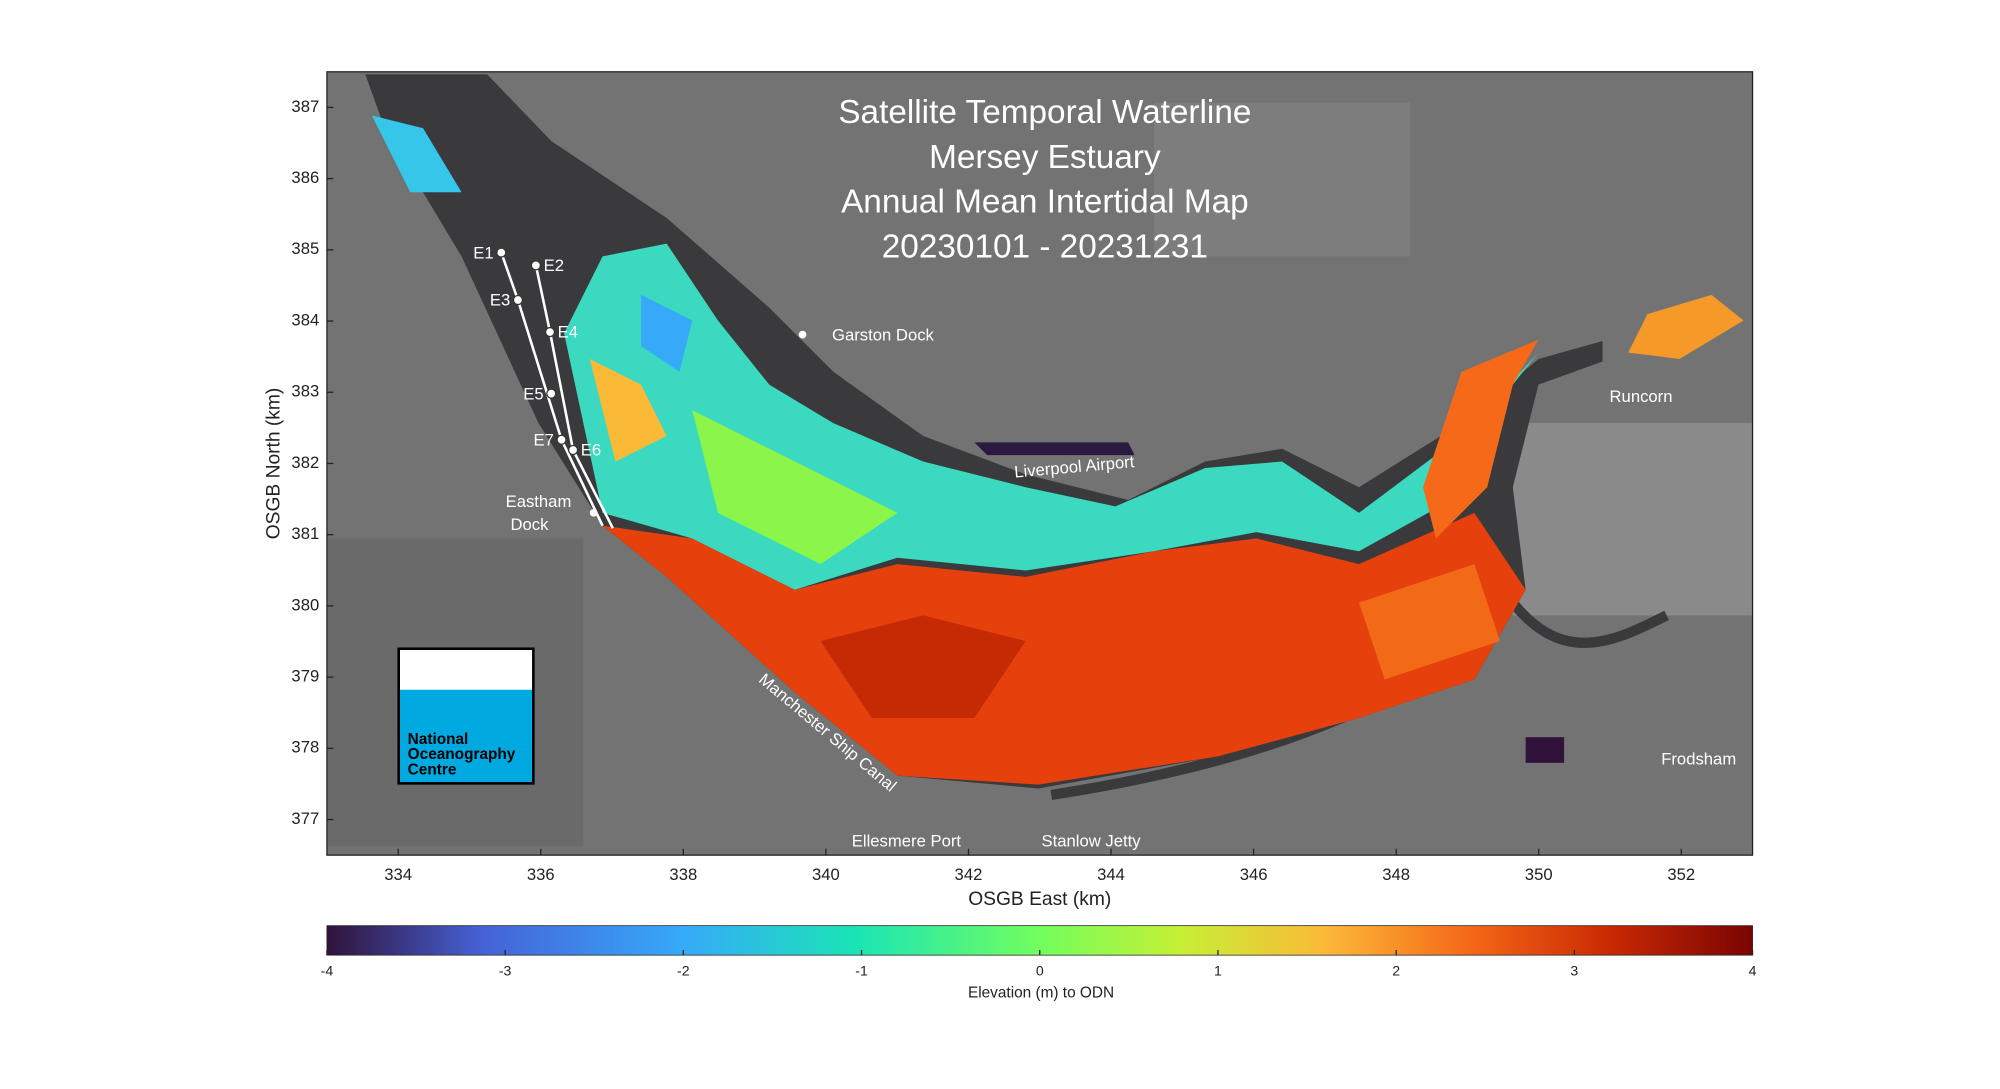  I want to click on y-axis-label: OSGB North (km), so click(273, 464).